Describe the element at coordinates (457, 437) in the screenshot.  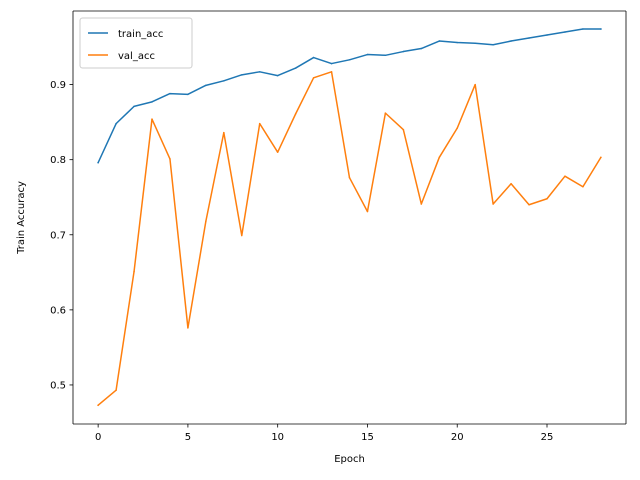
I see `x-tick-label: 20` at that location.